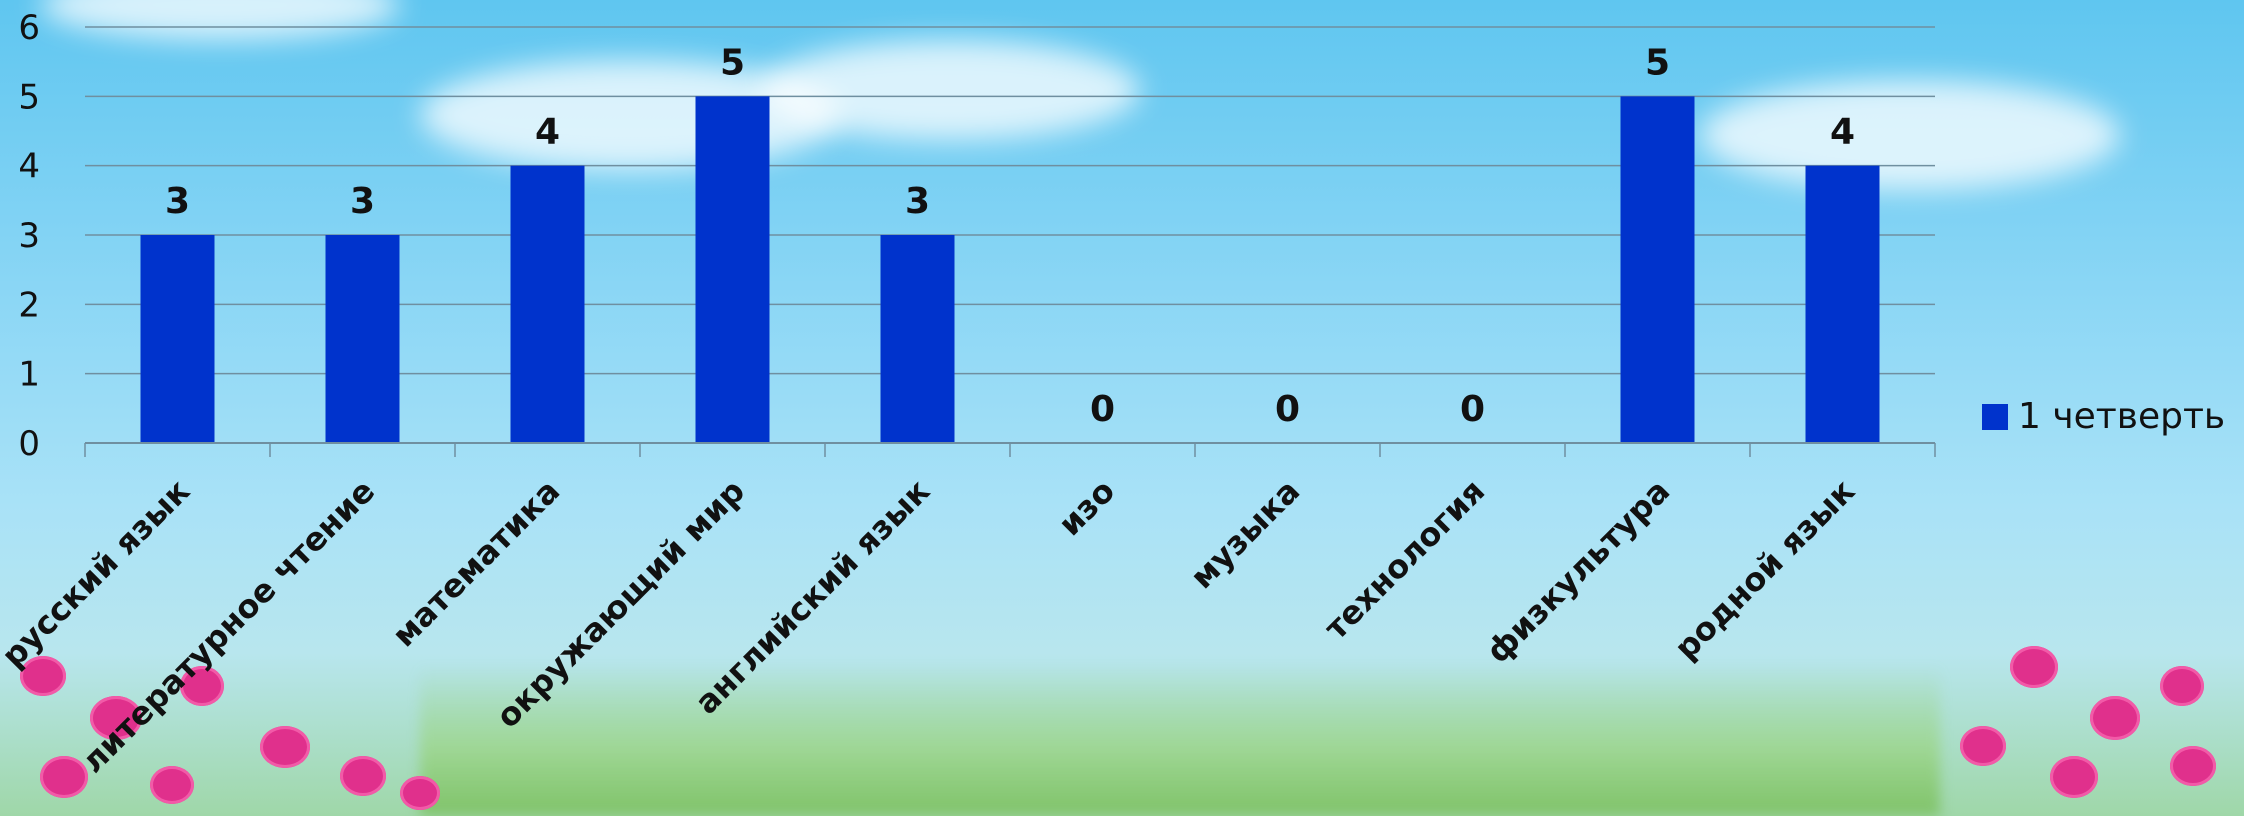 This screenshot has width=2244, height=816. Describe the element at coordinates (29, 97) in the screenshot. I see `y-tick-label: 5` at that location.